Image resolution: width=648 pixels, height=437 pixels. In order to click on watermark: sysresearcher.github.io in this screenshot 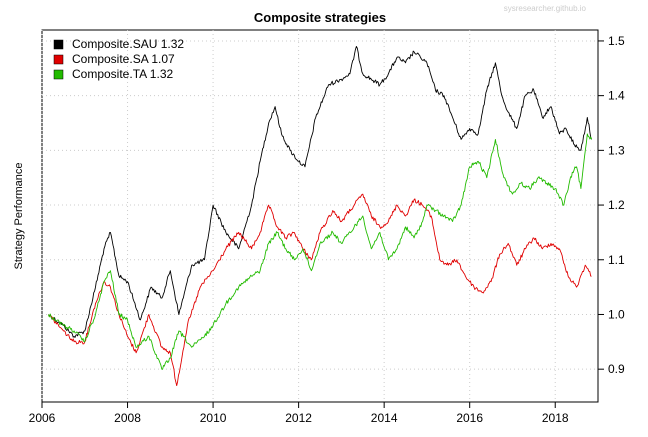, I will do `click(545, 8)`.